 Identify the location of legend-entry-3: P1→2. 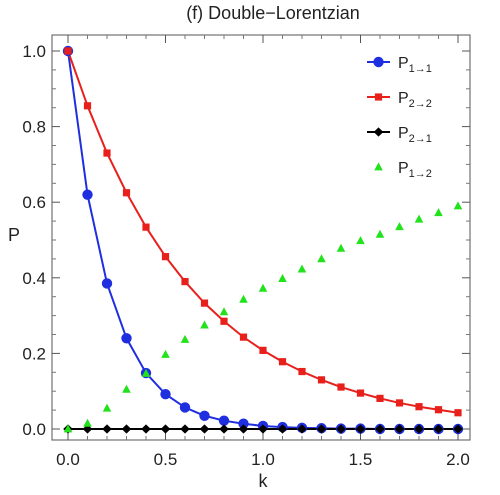
(403, 170).